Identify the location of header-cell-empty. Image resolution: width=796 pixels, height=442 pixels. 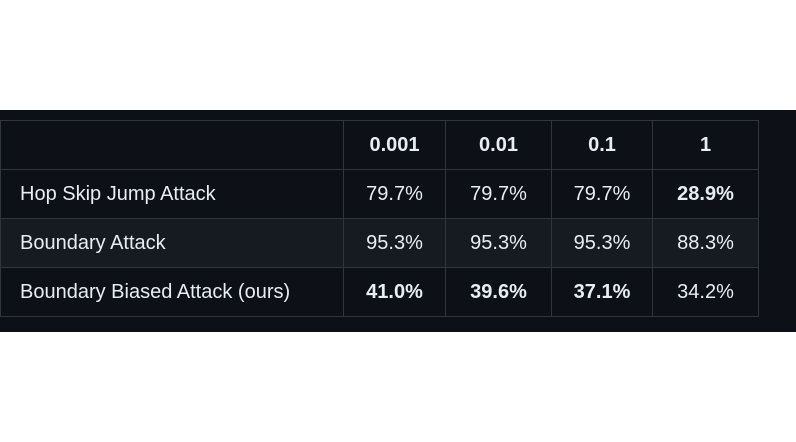
(172, 145).